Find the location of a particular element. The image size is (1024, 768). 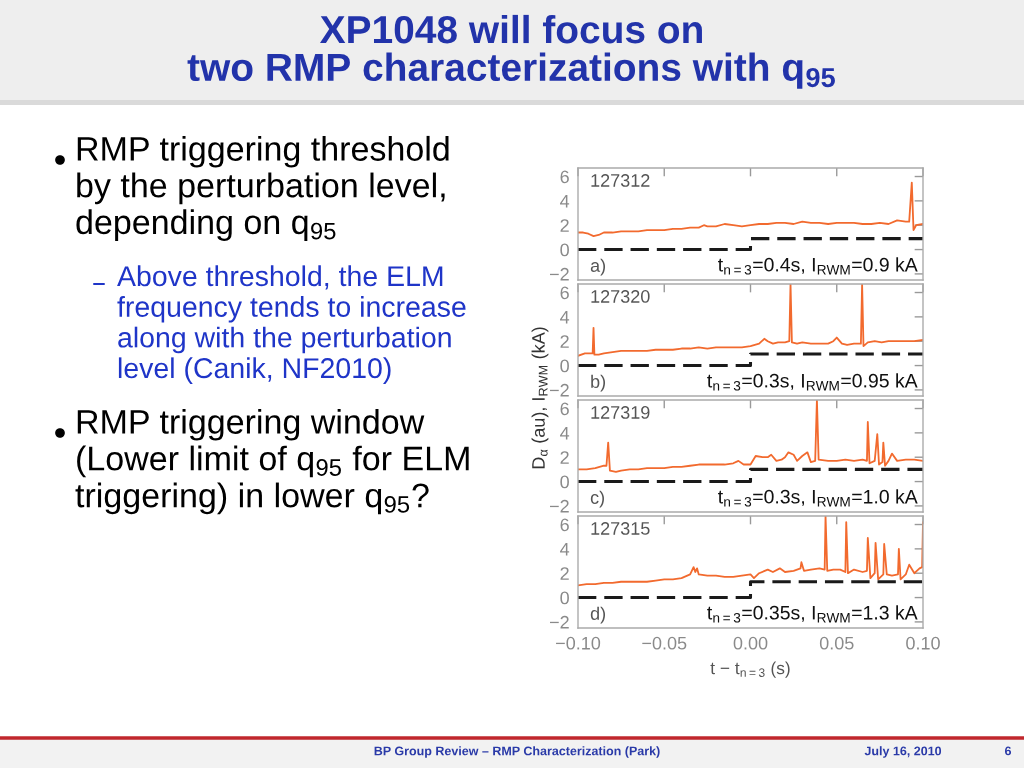

annotation: c) is located at coordinates (597, 499).